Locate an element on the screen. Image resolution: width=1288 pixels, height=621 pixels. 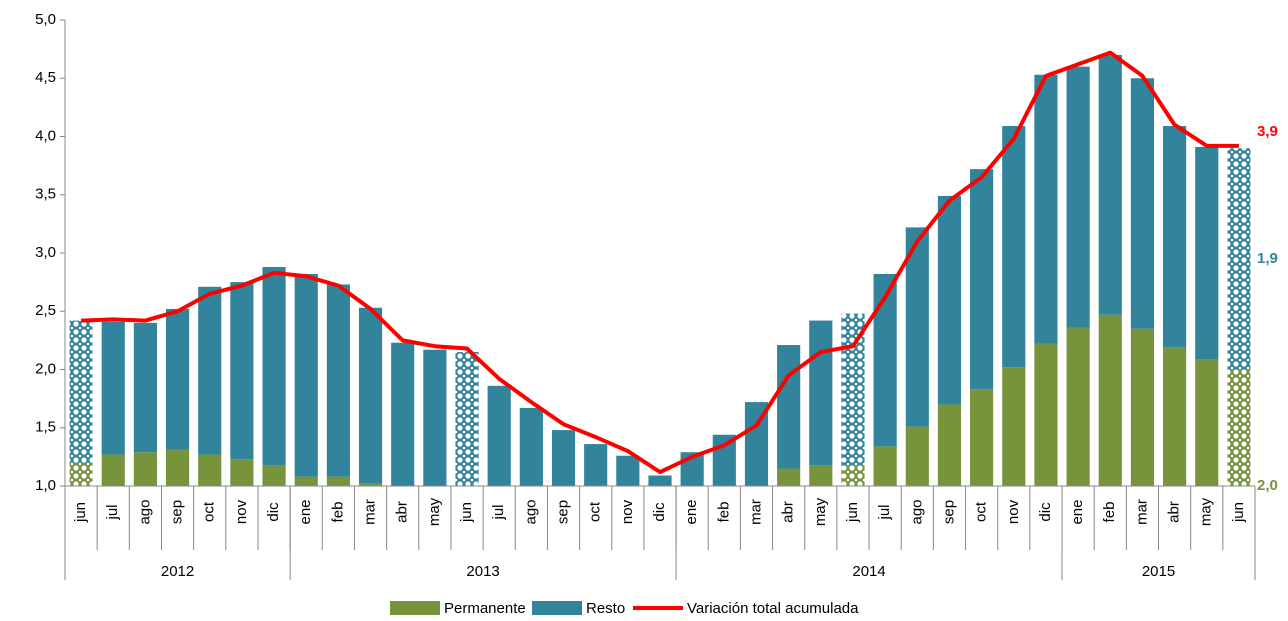
y-tick-label: 4,5 is located at coordinates (45, 77).